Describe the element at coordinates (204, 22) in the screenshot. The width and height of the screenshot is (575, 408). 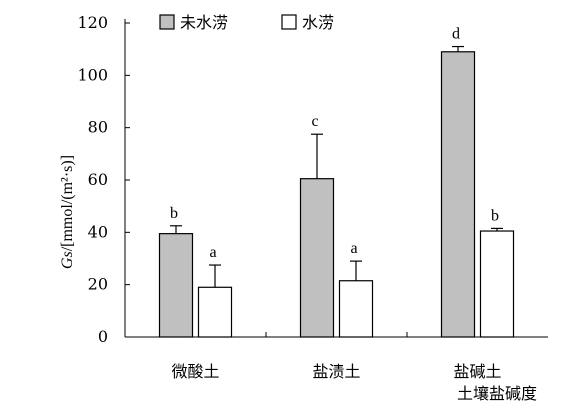
I see `legend-label: 未水涝` at that location.